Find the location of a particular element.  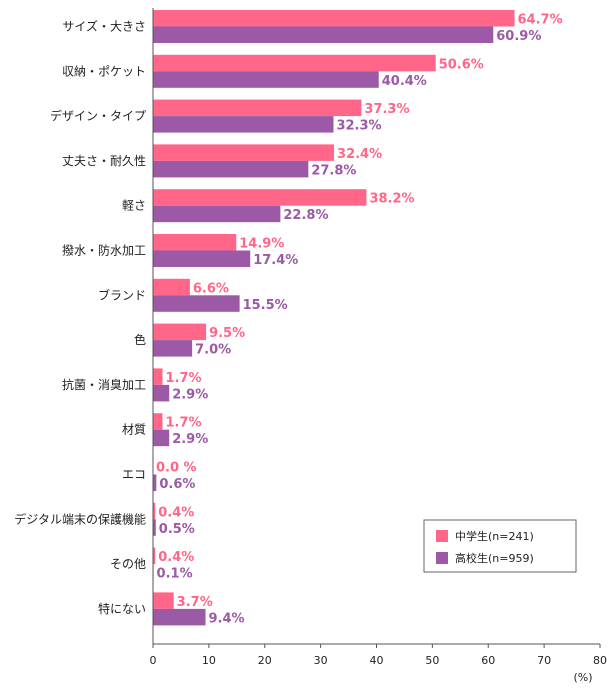

category-label: 撥水・防水加工 is located at coordinates (104, 250).